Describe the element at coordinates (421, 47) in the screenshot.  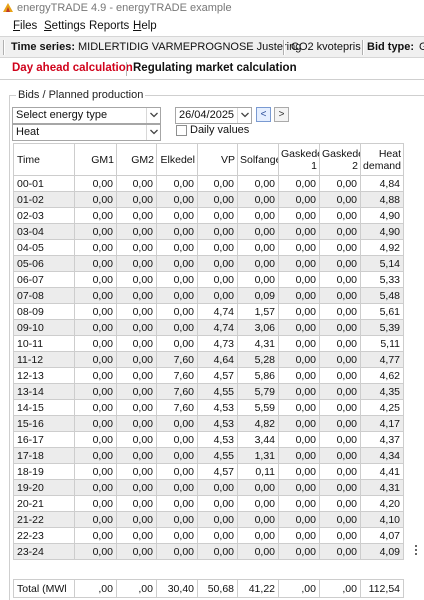
I see `bid-type-value: G` at that location.